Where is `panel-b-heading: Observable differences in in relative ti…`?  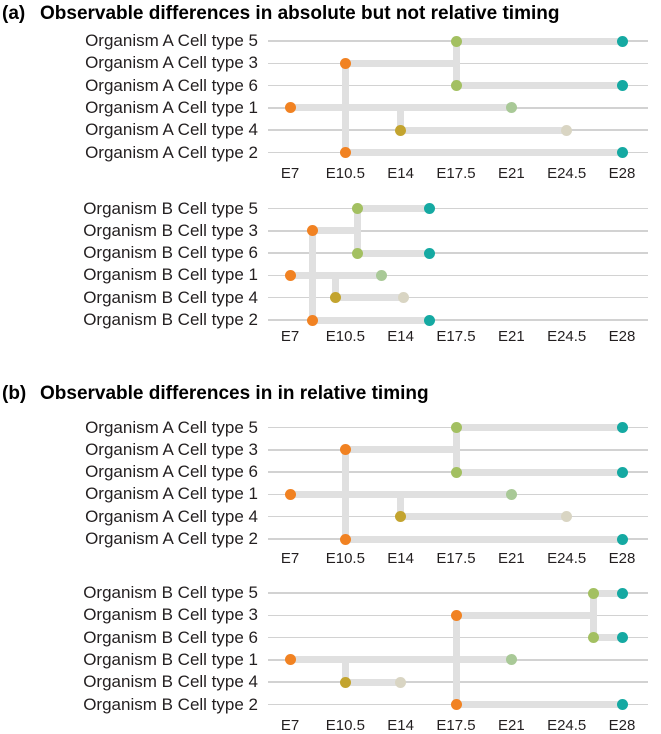
panel-b-heading: Observable differences in in relative ti… is located at coordinates (234, 393).